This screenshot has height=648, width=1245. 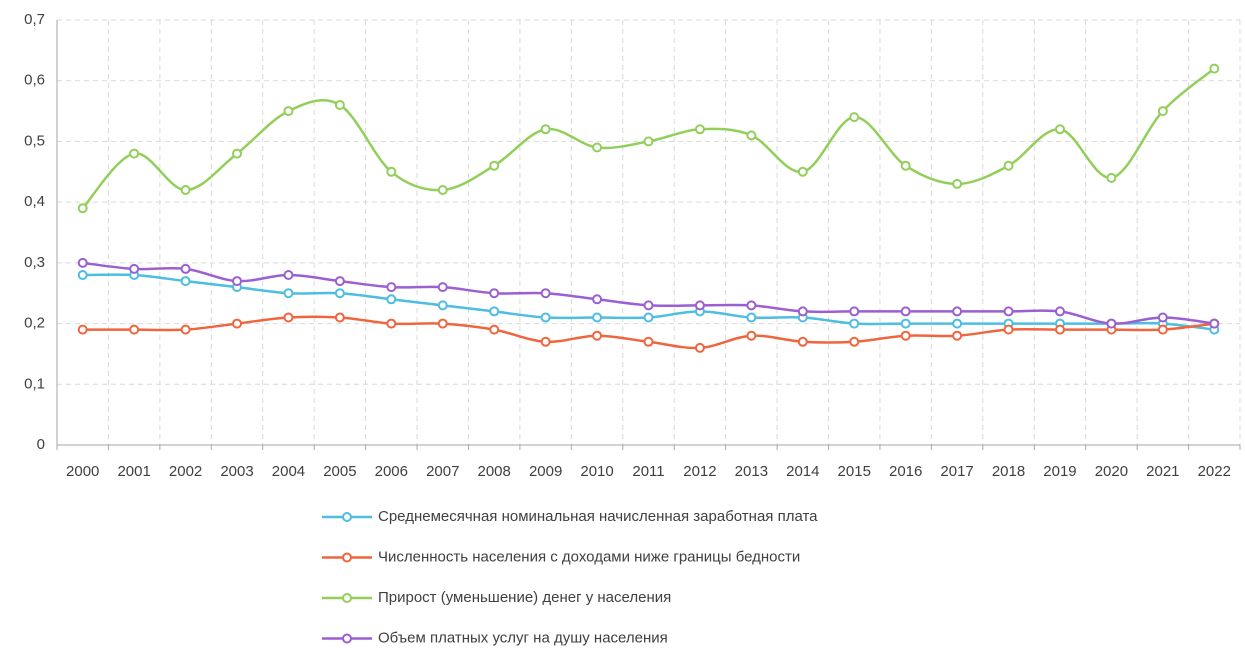 What do you see at coordinates (34, 383) in the screenshot?
I see `y-tick-label: 0,1` at bounding box center [34, 383].